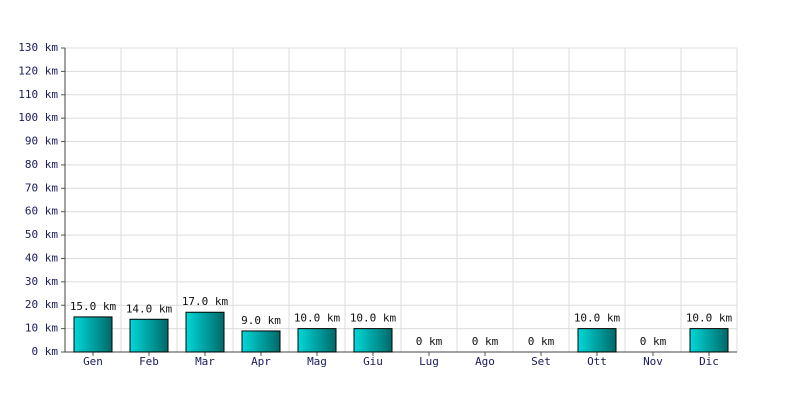 Image resolution: width=800 pixels, height=400 pixels. Describe the element at coordinates (261, 320) in the screenshot. I see `value-label: 9.0 km` at that location.